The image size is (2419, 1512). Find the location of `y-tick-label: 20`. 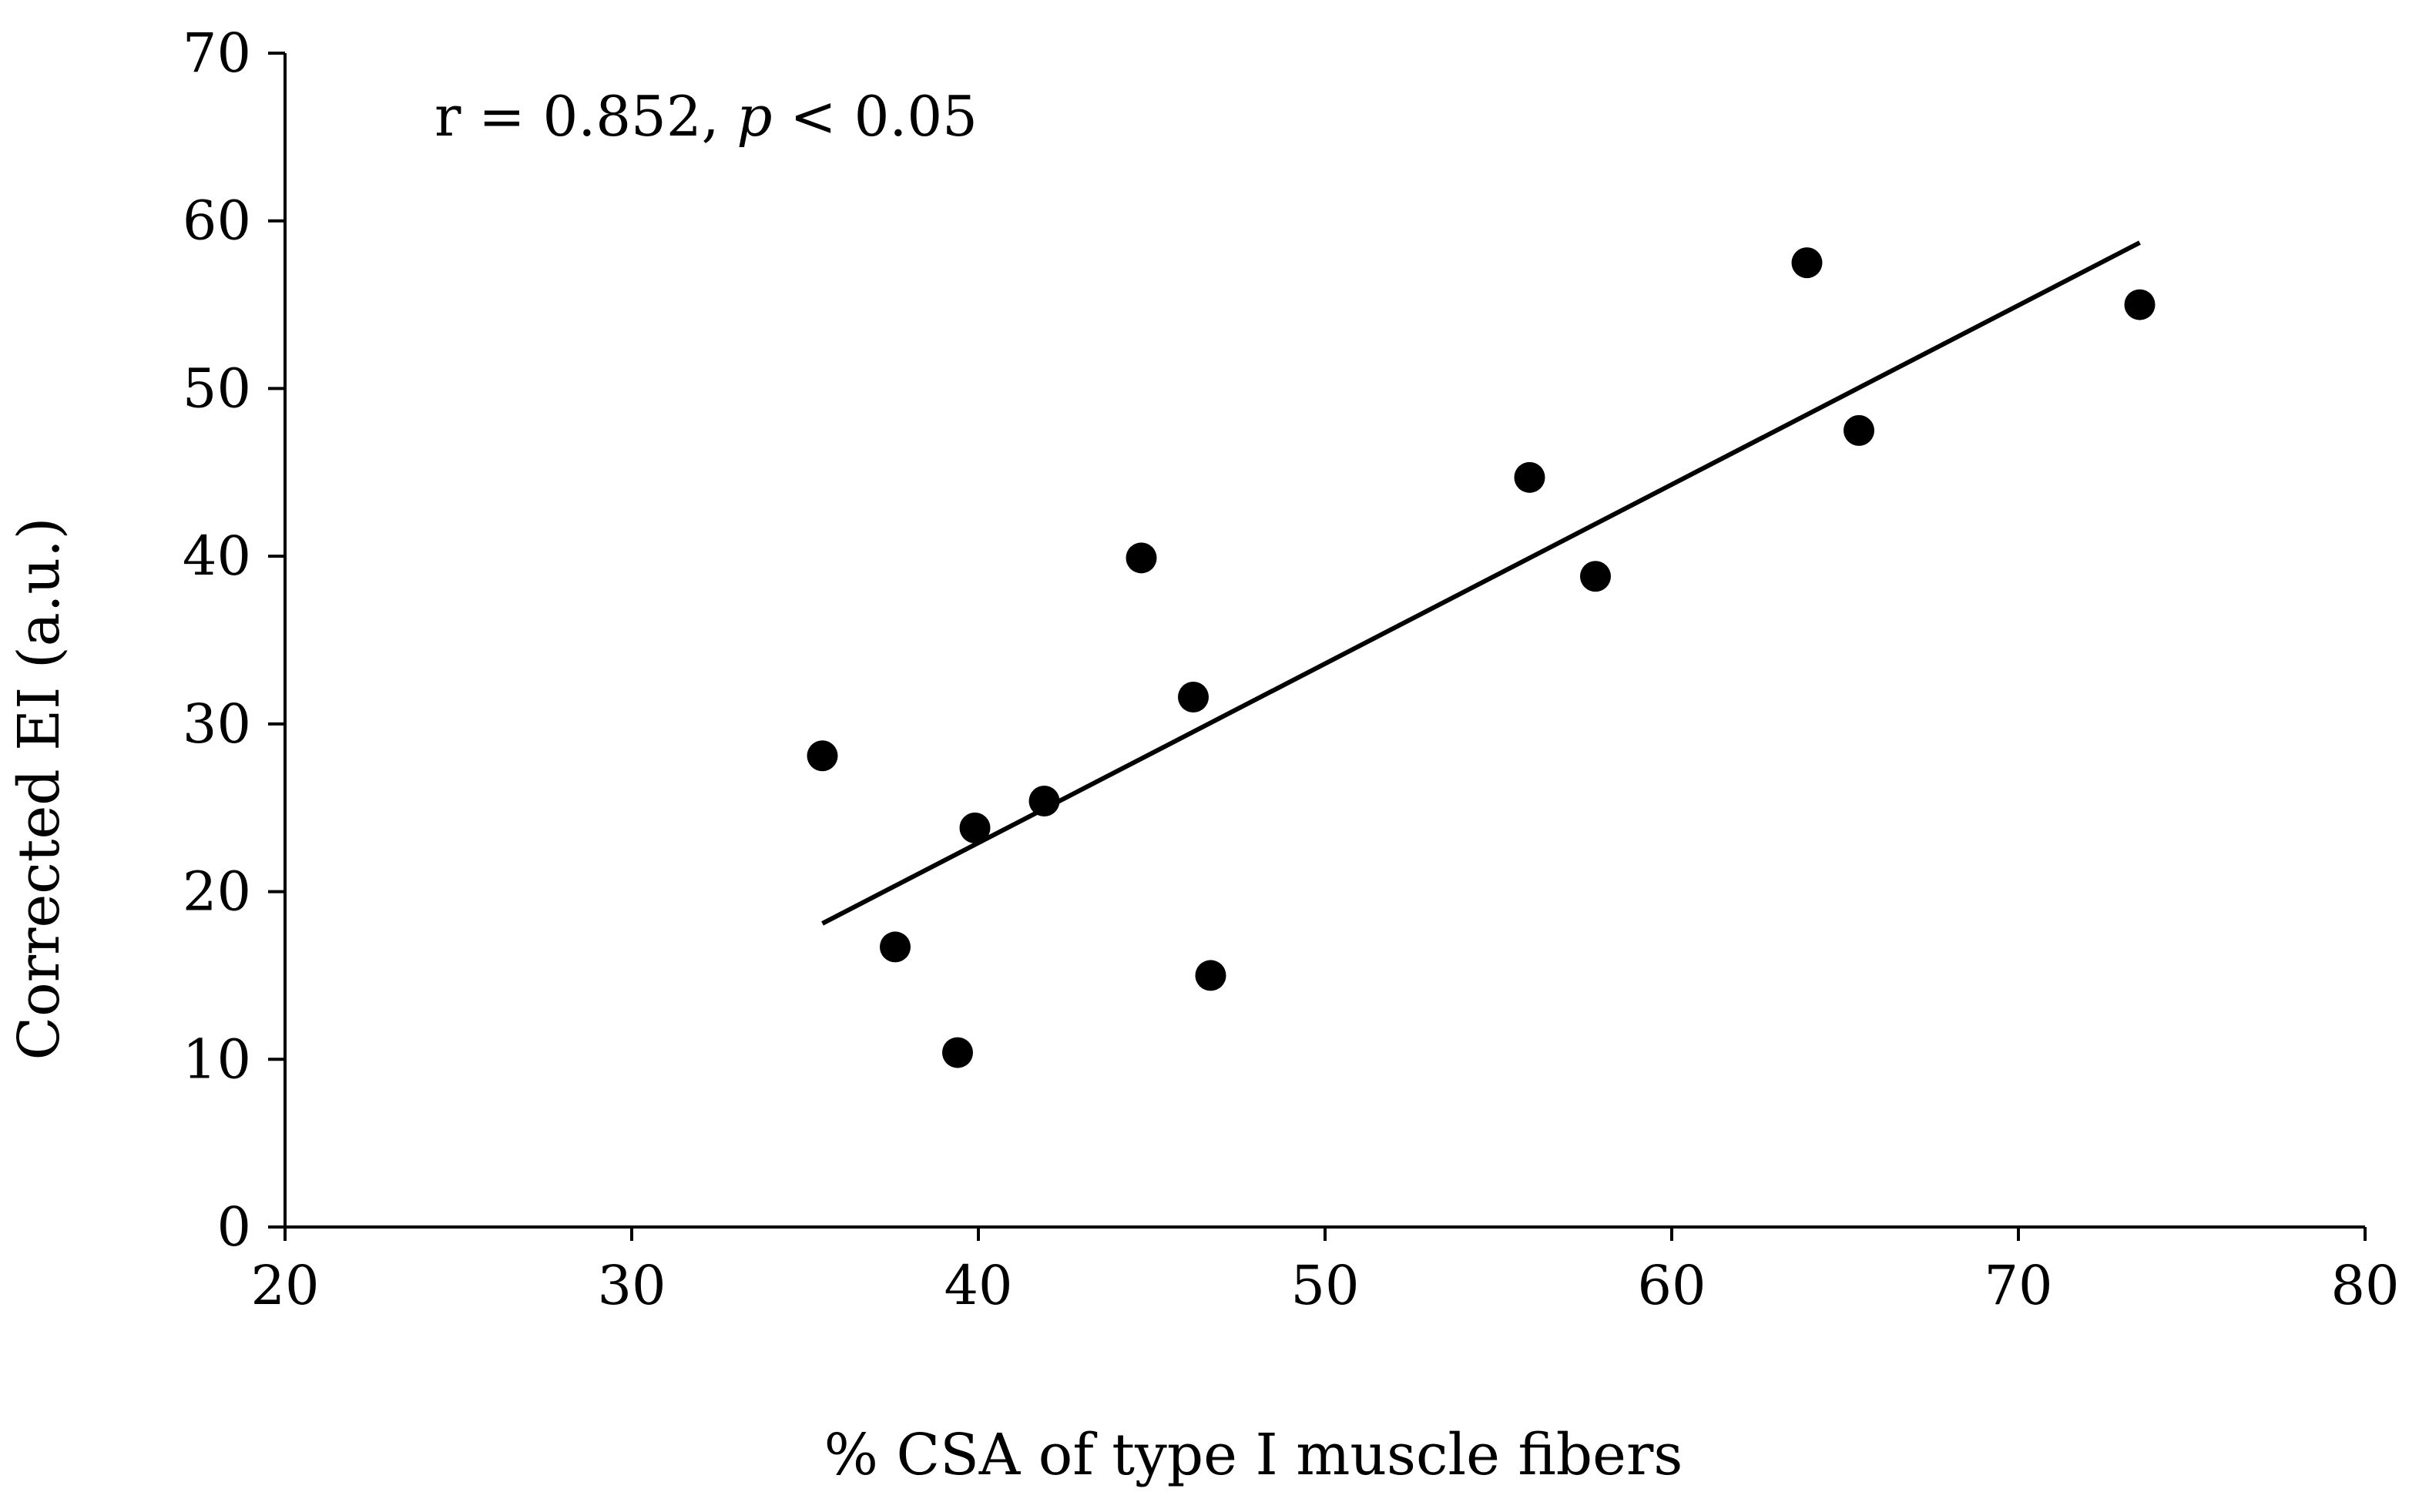

y-tick-label: 20 is located at coordinates (217, 892).